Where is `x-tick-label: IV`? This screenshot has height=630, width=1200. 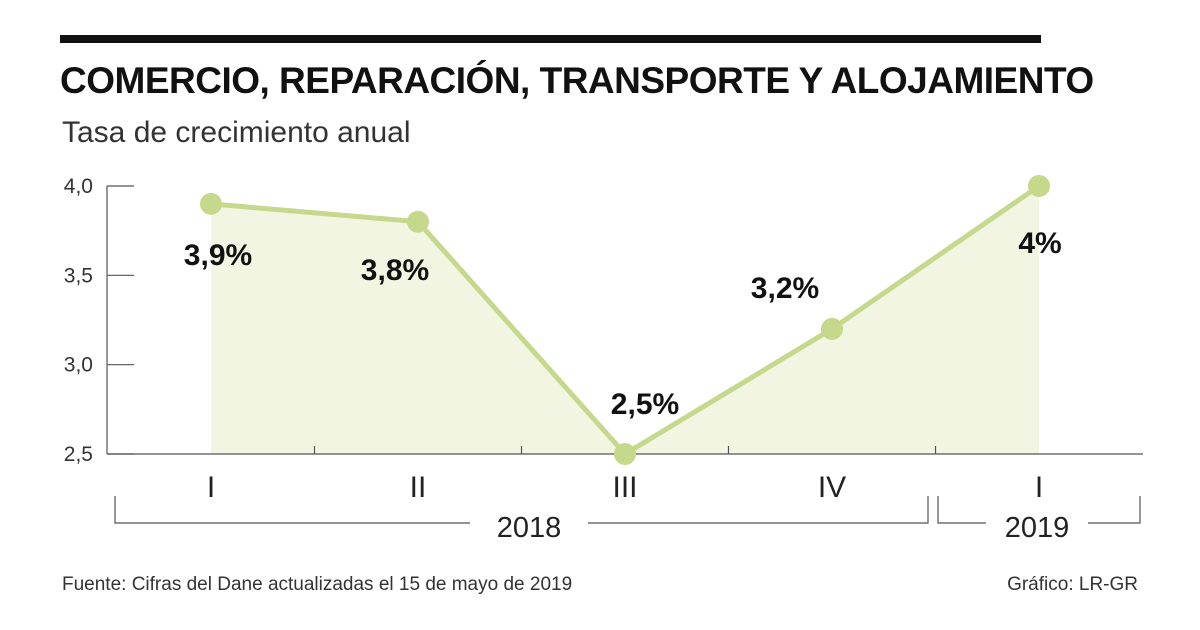
x-tick-label: IV is located at coordinates (832, 487).